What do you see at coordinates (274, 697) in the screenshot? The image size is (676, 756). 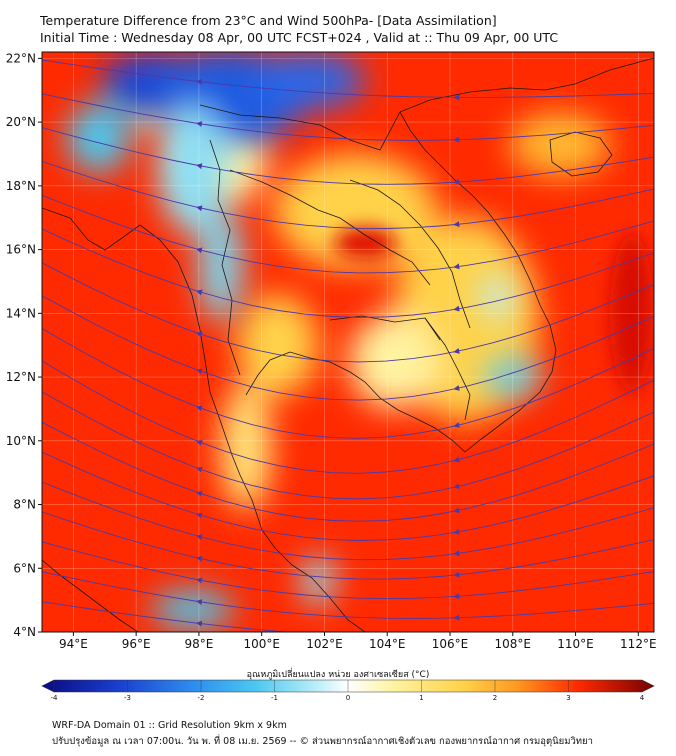 I see `colorbar-tick-label: -1` at bounding box center [274, 697].